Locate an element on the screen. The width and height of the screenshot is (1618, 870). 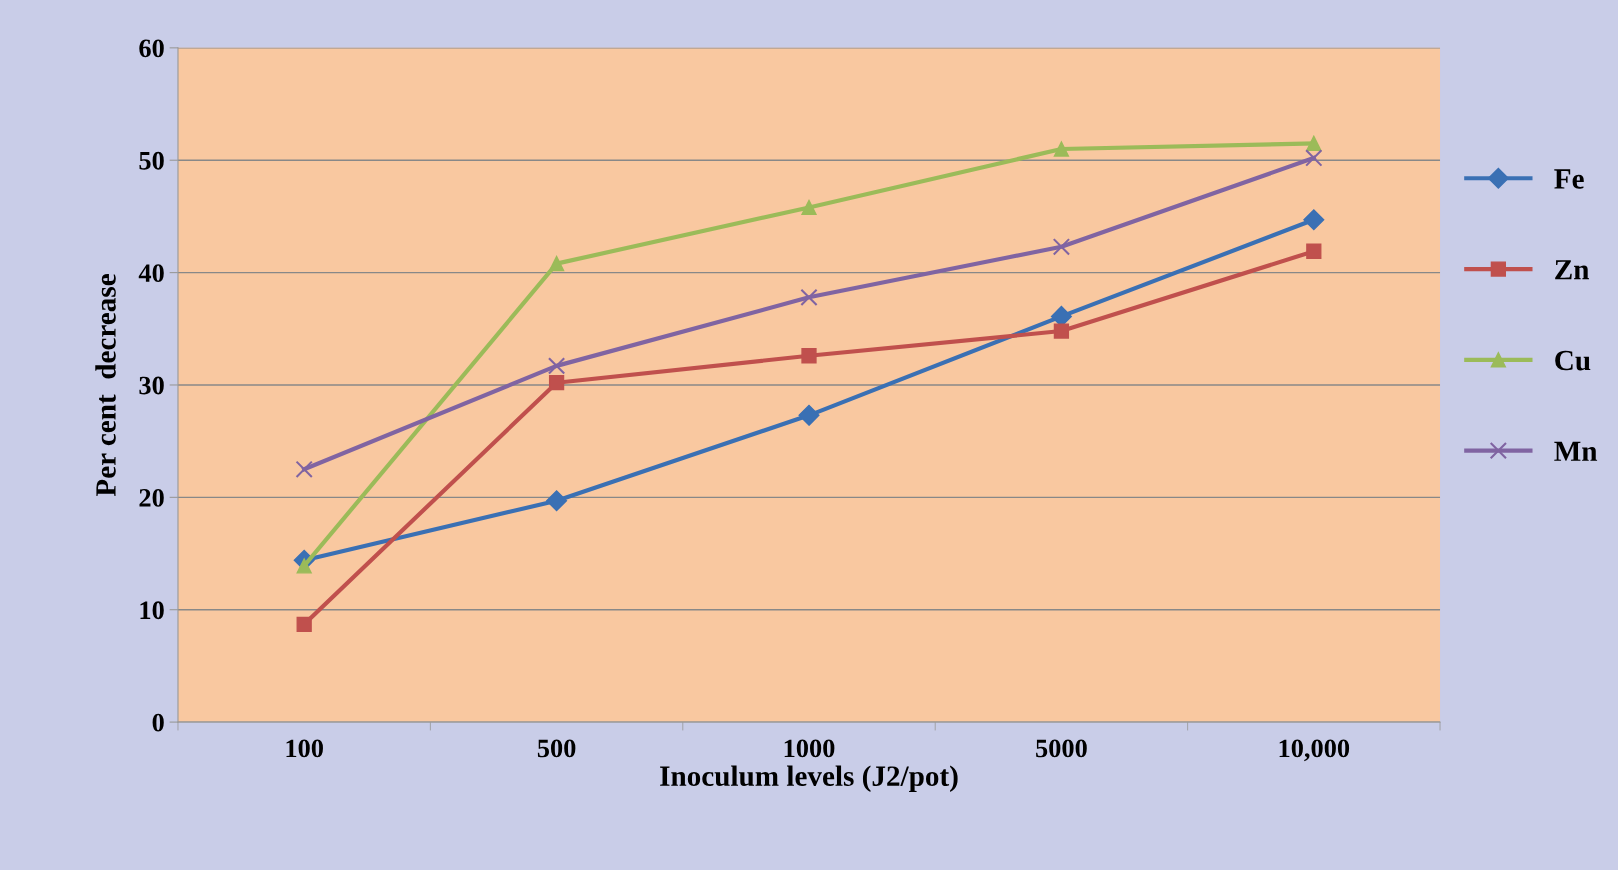
legend-label: Cu is located at coordinates (1573, 360).